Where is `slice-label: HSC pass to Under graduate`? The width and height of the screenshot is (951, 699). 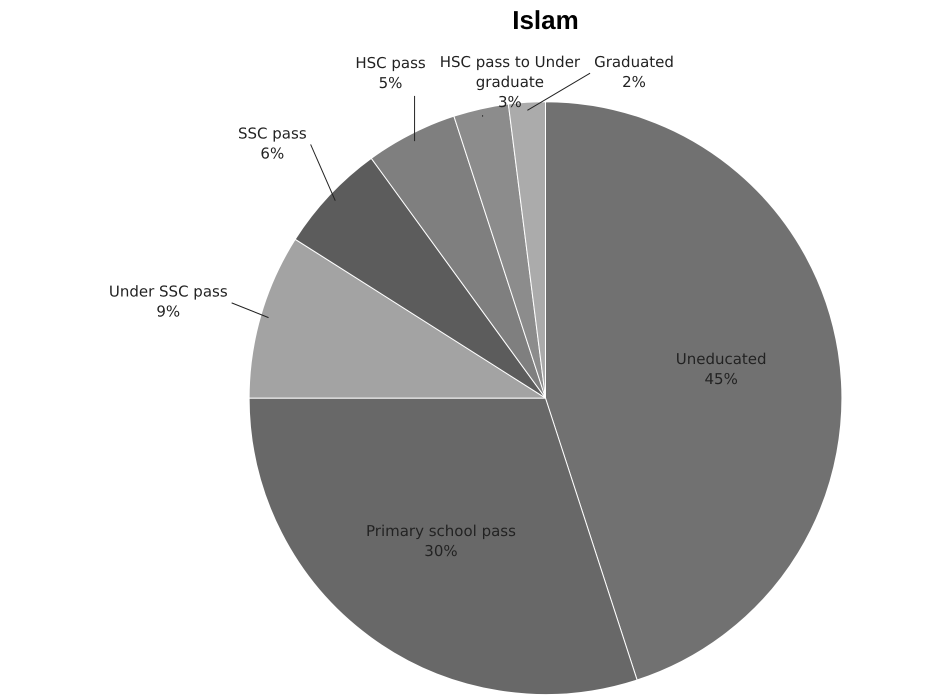 slice-label: HSC pass to Under graduate is located at coordinates (510, 72).